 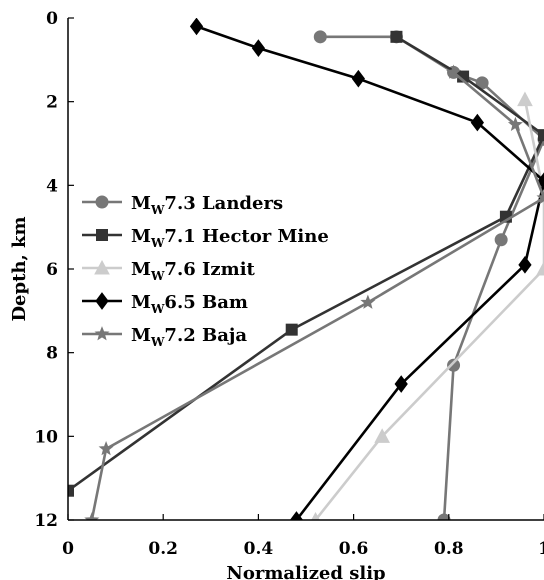 I want to click on legend-mag-value: 7.2, so click(x=183, y=335).